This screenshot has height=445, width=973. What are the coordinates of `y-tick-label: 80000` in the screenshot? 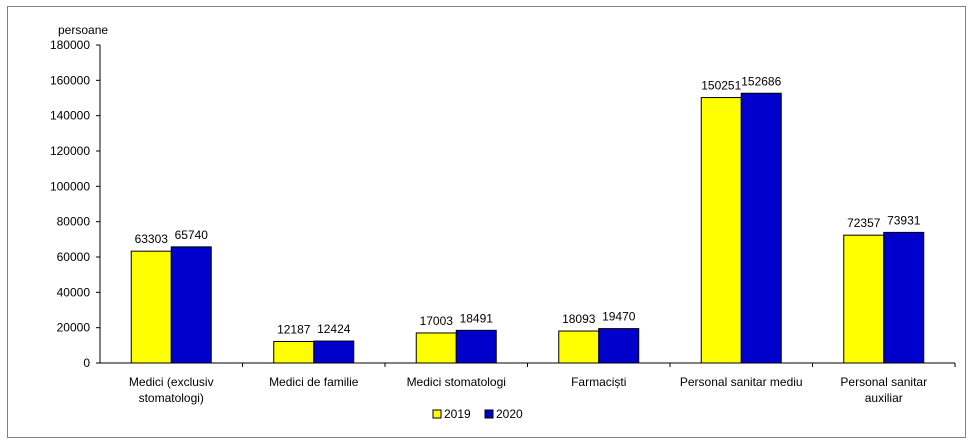 It's located at (74, 222).